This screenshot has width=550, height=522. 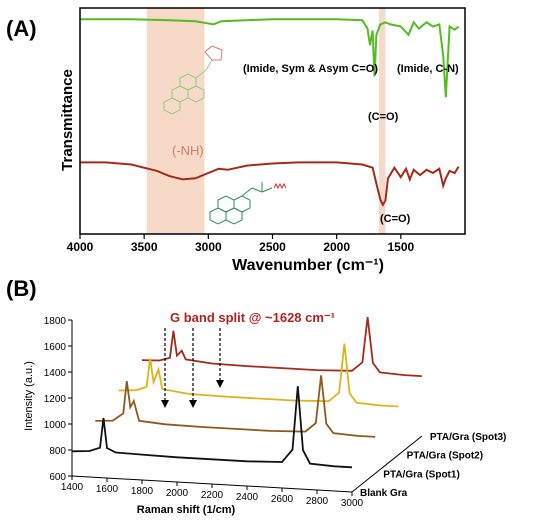 What do you see at coordinates (107, 489) in the screenshot?
I see `x-tick-label-1: 1600` at bounding box center [107, 489].